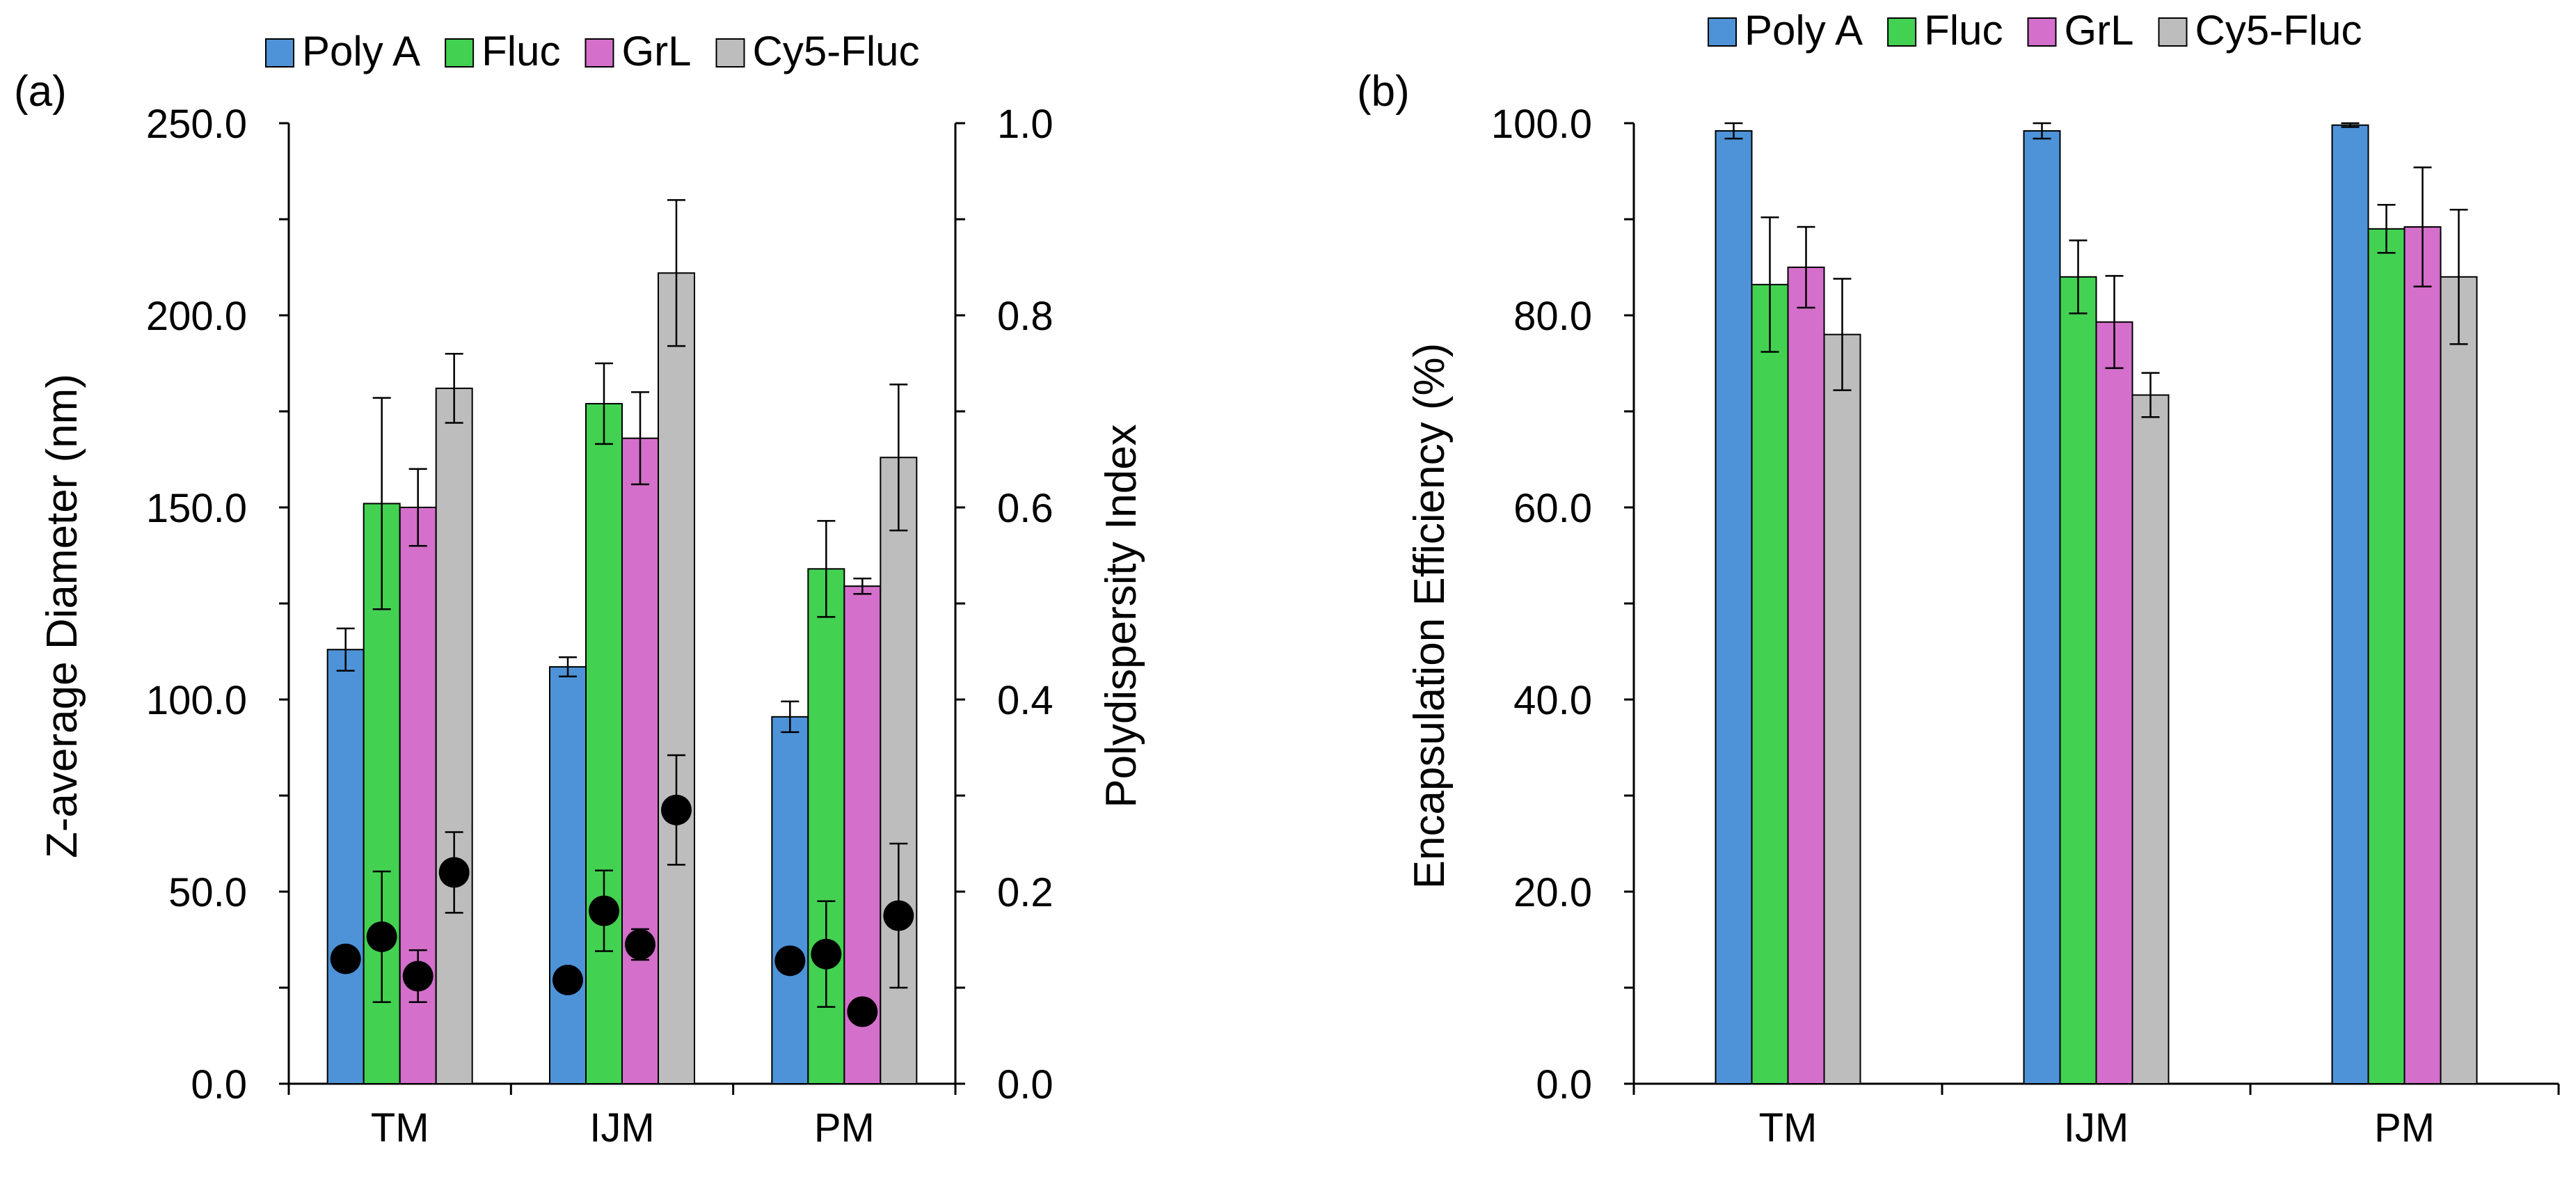 The height and width of the screenshot is (1177, 2576). I want to click on panel-b-bar-poly-a-ijm, so click(2042, 607).